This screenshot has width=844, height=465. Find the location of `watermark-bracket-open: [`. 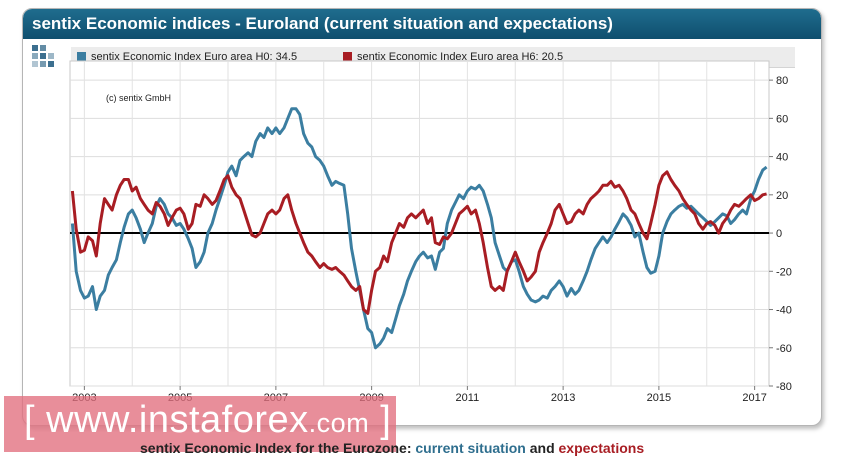

watermark-bracket-open: [ is located at coordinates (30, 420).